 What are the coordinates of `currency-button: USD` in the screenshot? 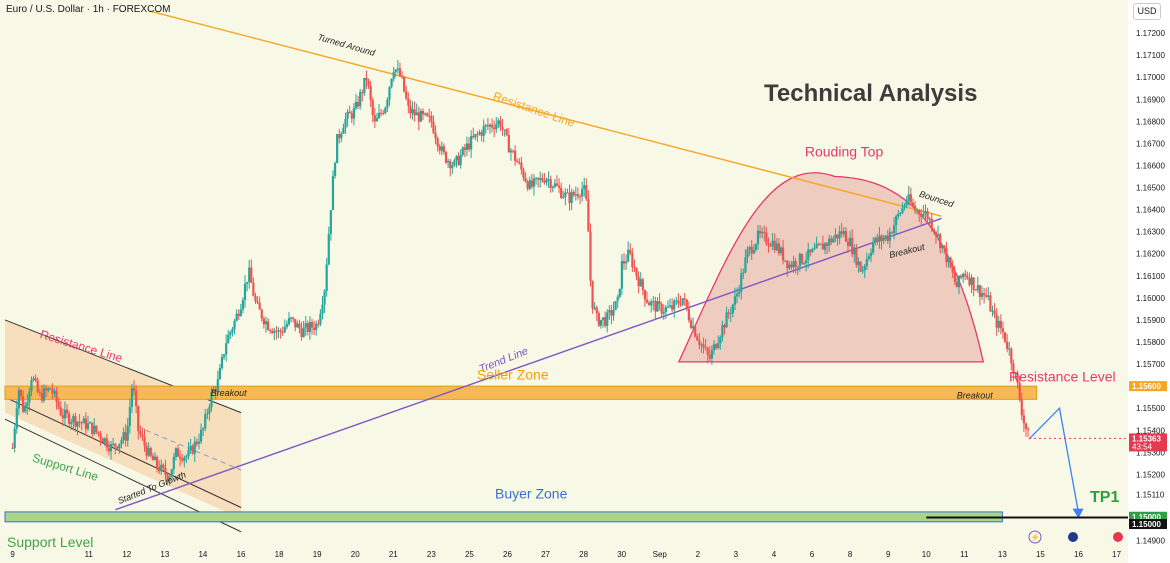 It's located at (1147, 11).